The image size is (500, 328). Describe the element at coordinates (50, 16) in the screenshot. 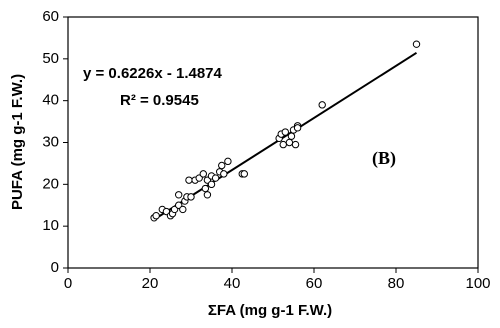

I see `y-tick-label: 60` at that location.